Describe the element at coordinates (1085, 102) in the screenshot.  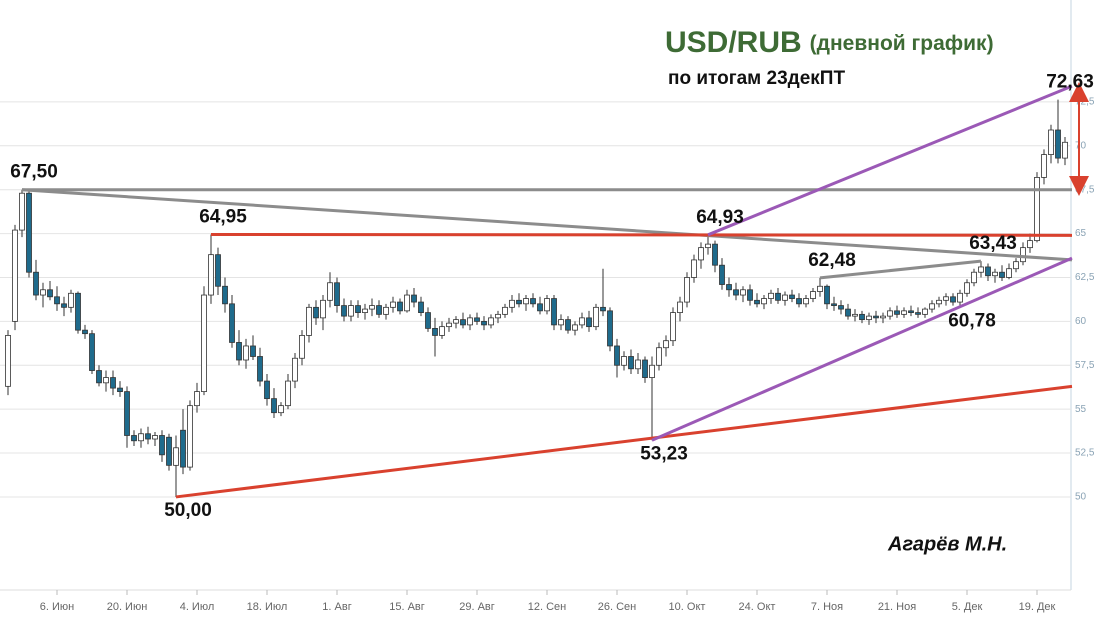
I see `y-tick-label: 72,5` at that location.